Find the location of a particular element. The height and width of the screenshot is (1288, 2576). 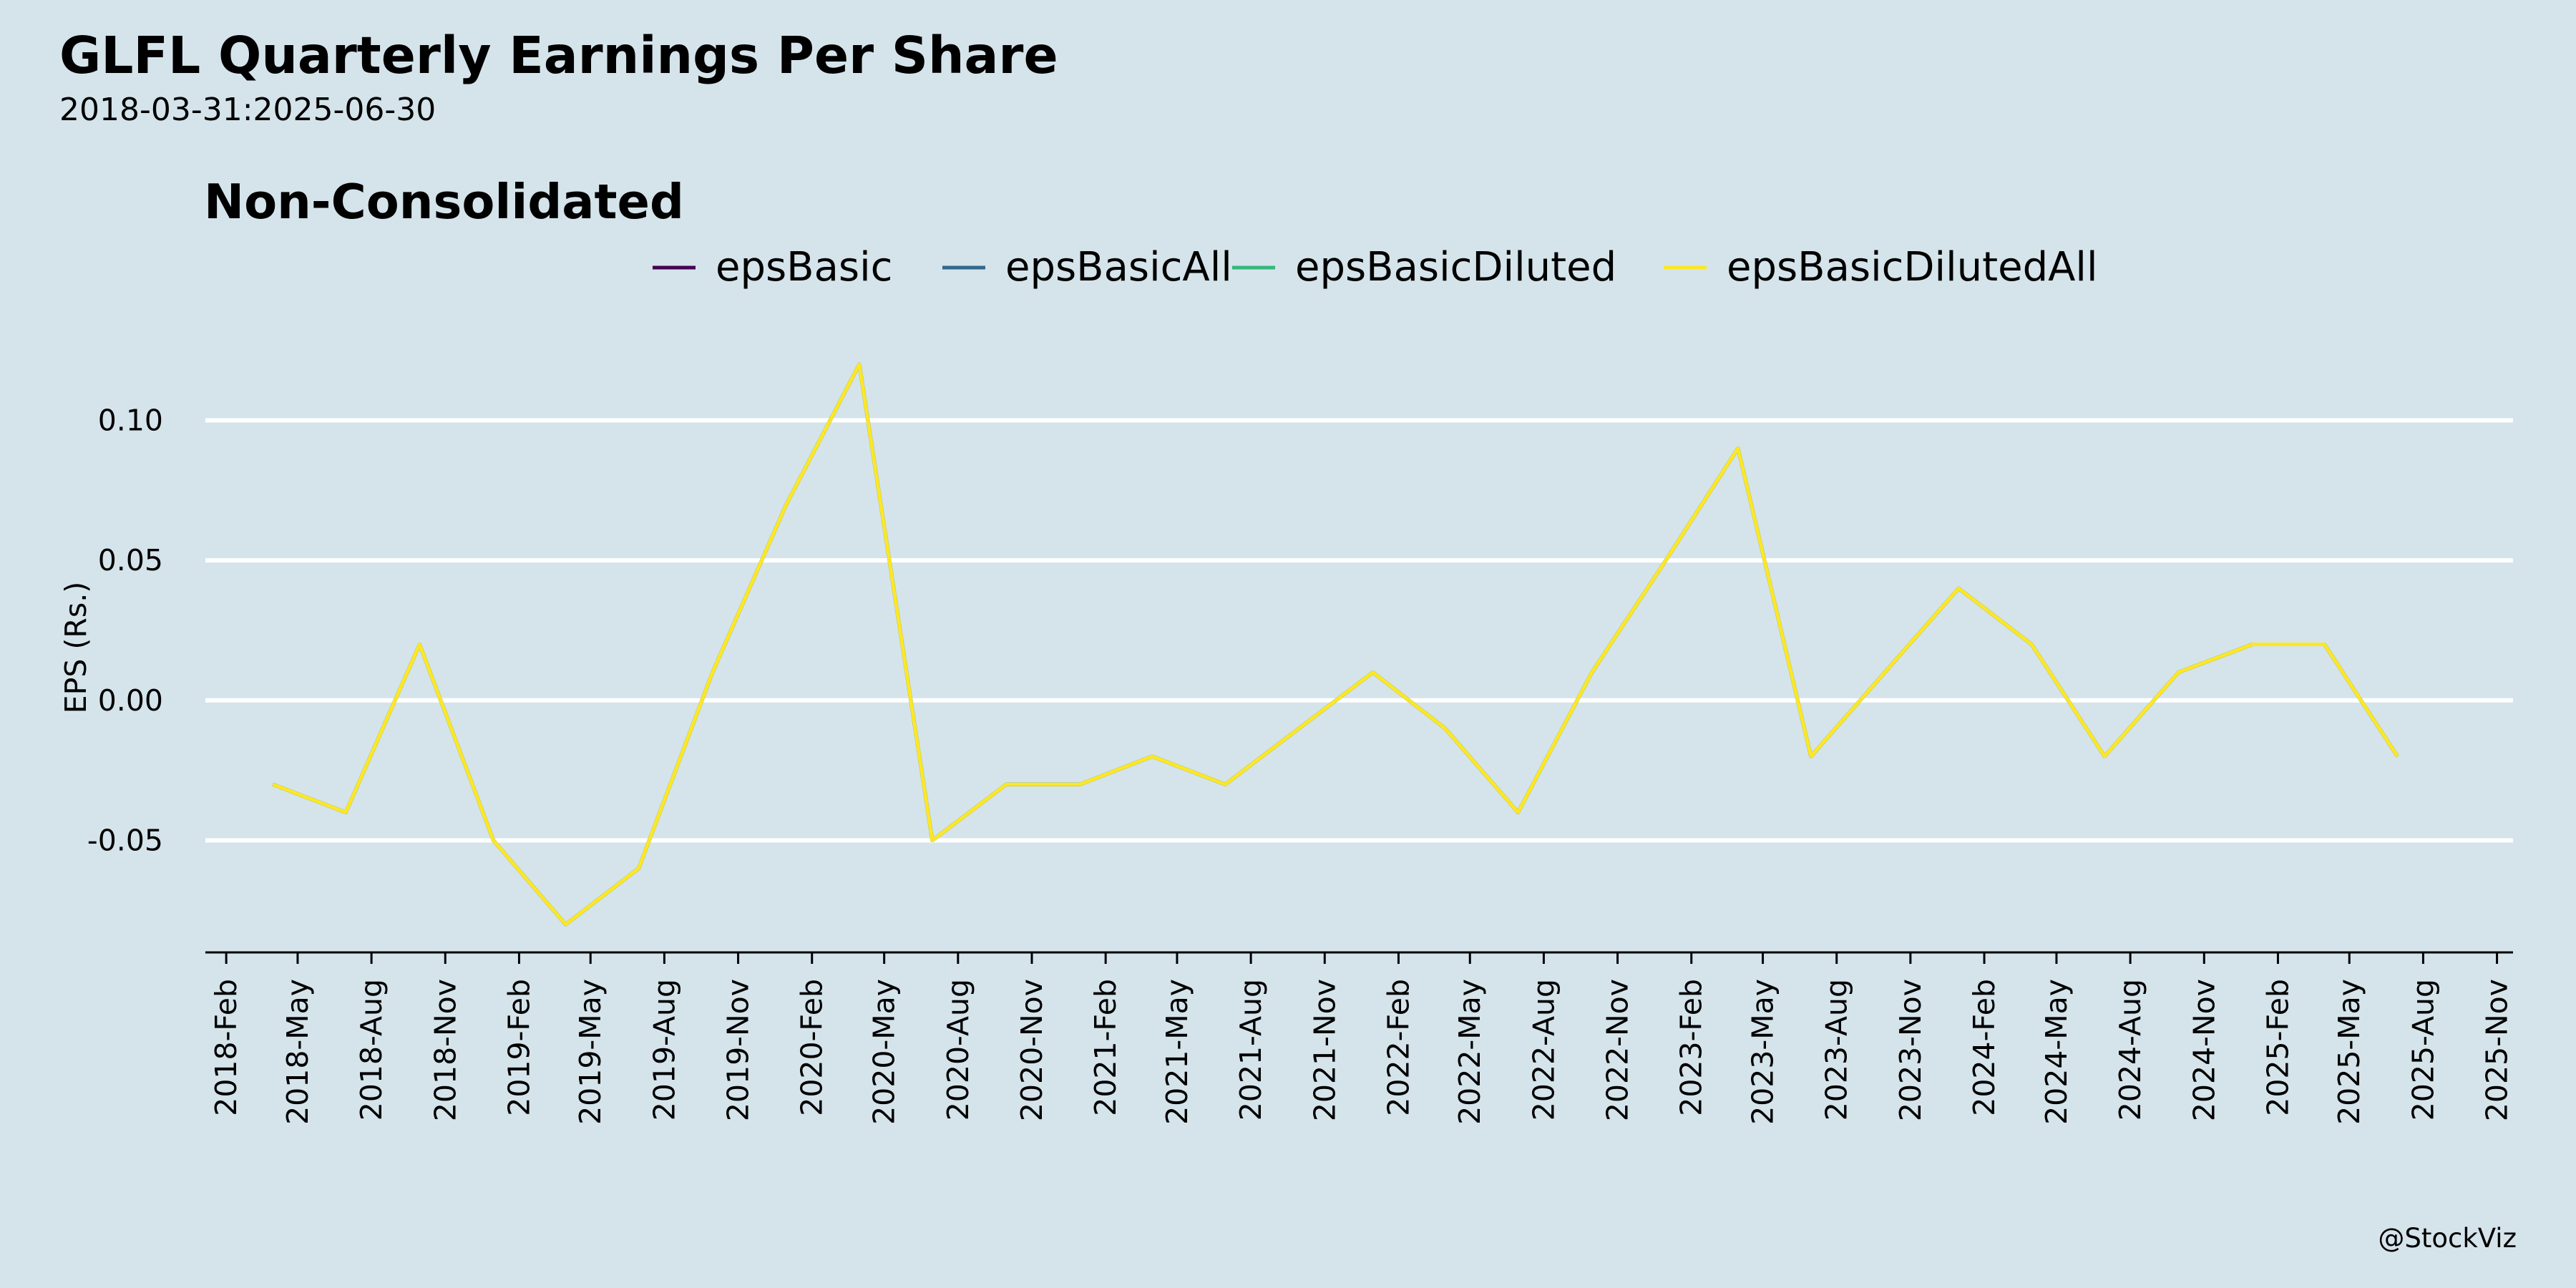

x-tick-label: 2020-Nov is located at coordinates (1032, 1050).